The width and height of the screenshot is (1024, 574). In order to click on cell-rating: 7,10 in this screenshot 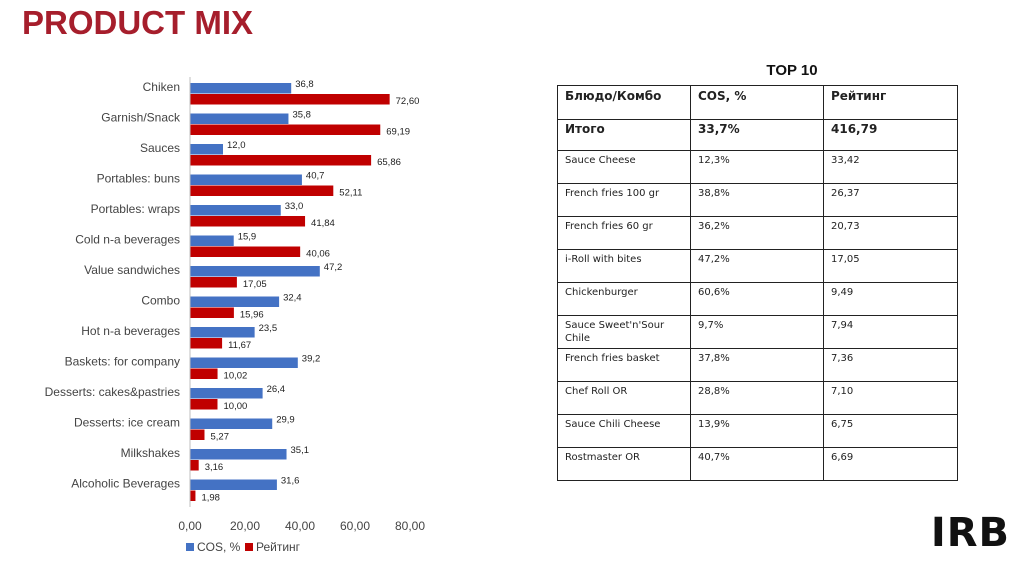, I will do `click(890, 398)`.